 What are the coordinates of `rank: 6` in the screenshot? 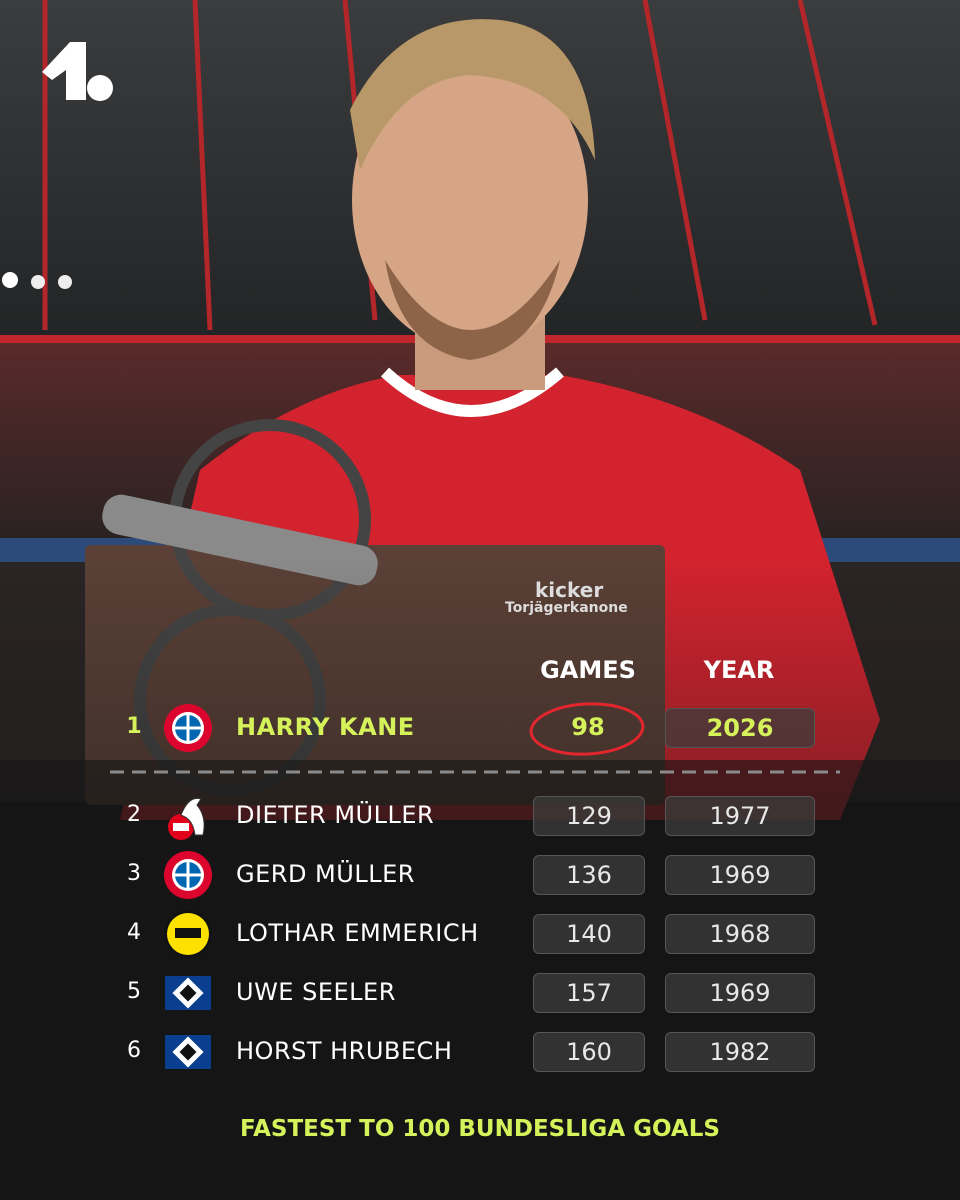 It's located at (134, 1050).